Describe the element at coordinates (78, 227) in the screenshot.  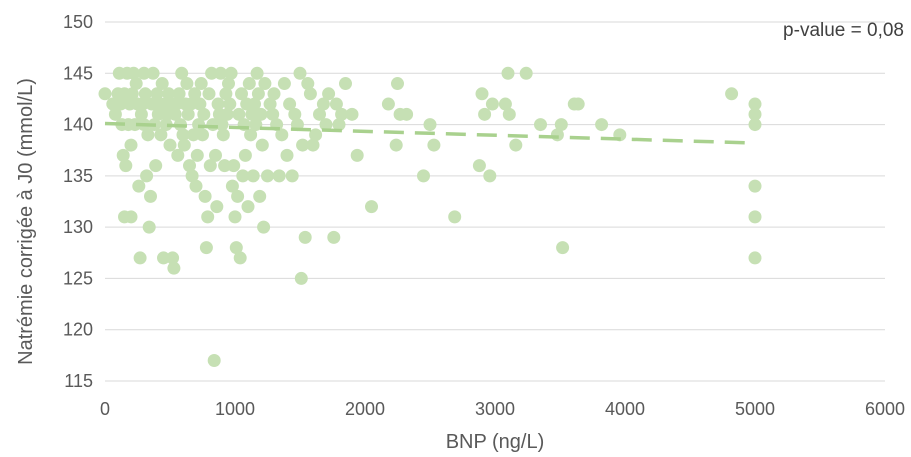
I see `y-tick-label: 130` at that location.